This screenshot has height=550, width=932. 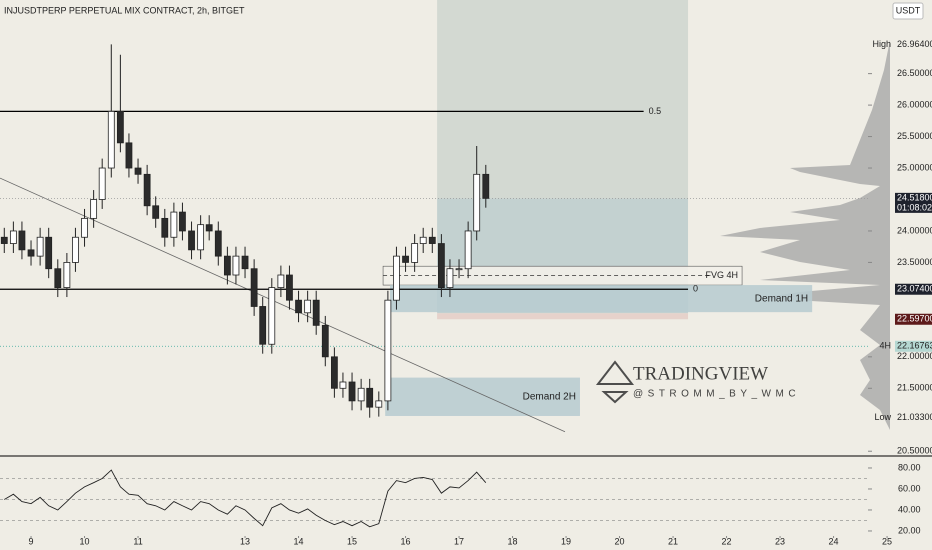 I want to click on x-tick-label: 15, so click(x=352, y=541).